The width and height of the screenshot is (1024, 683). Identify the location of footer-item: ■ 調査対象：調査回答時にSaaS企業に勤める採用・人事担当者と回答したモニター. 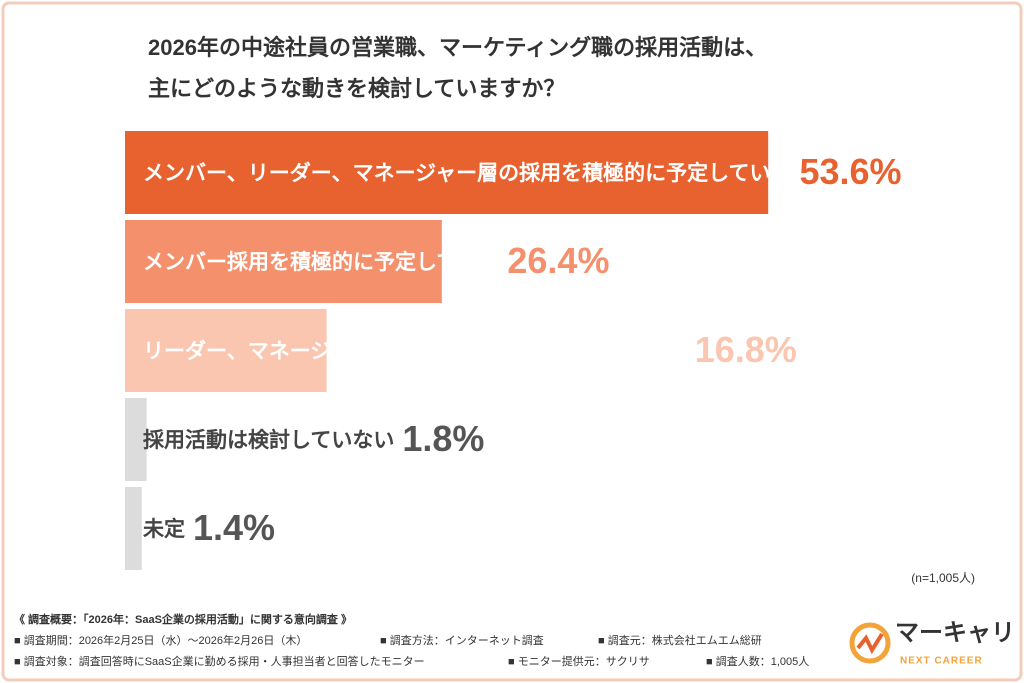
(219, 661).